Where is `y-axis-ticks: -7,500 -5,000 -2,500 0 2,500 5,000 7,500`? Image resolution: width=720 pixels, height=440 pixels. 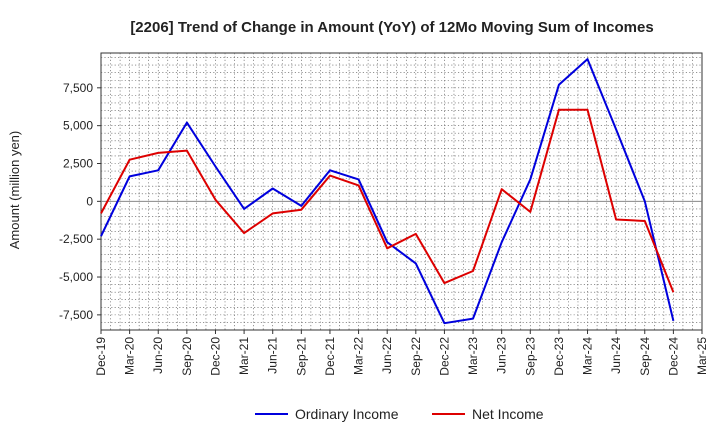 y-axis-ticks: -7,500 -5,000 -2,500 0 2,500 5,000 7,500 is located at coordinates (80, 201).